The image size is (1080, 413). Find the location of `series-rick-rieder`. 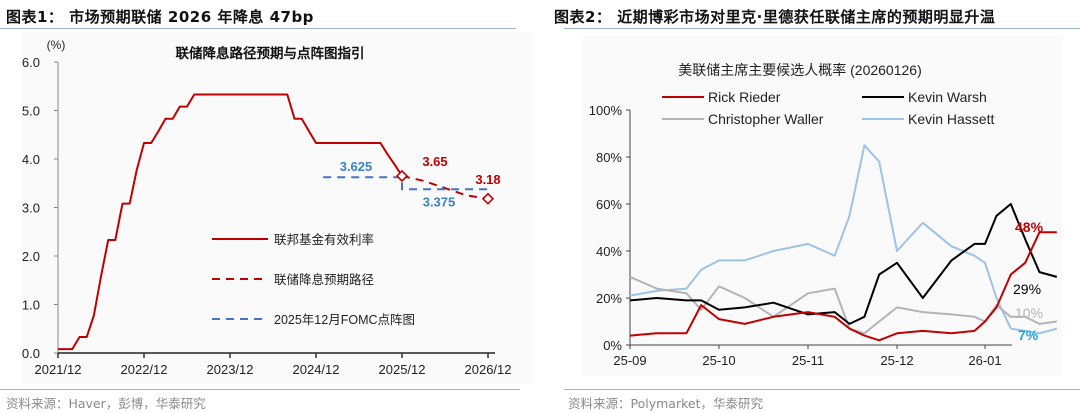

series-rick-rieder is located at coordinates (843, 286).